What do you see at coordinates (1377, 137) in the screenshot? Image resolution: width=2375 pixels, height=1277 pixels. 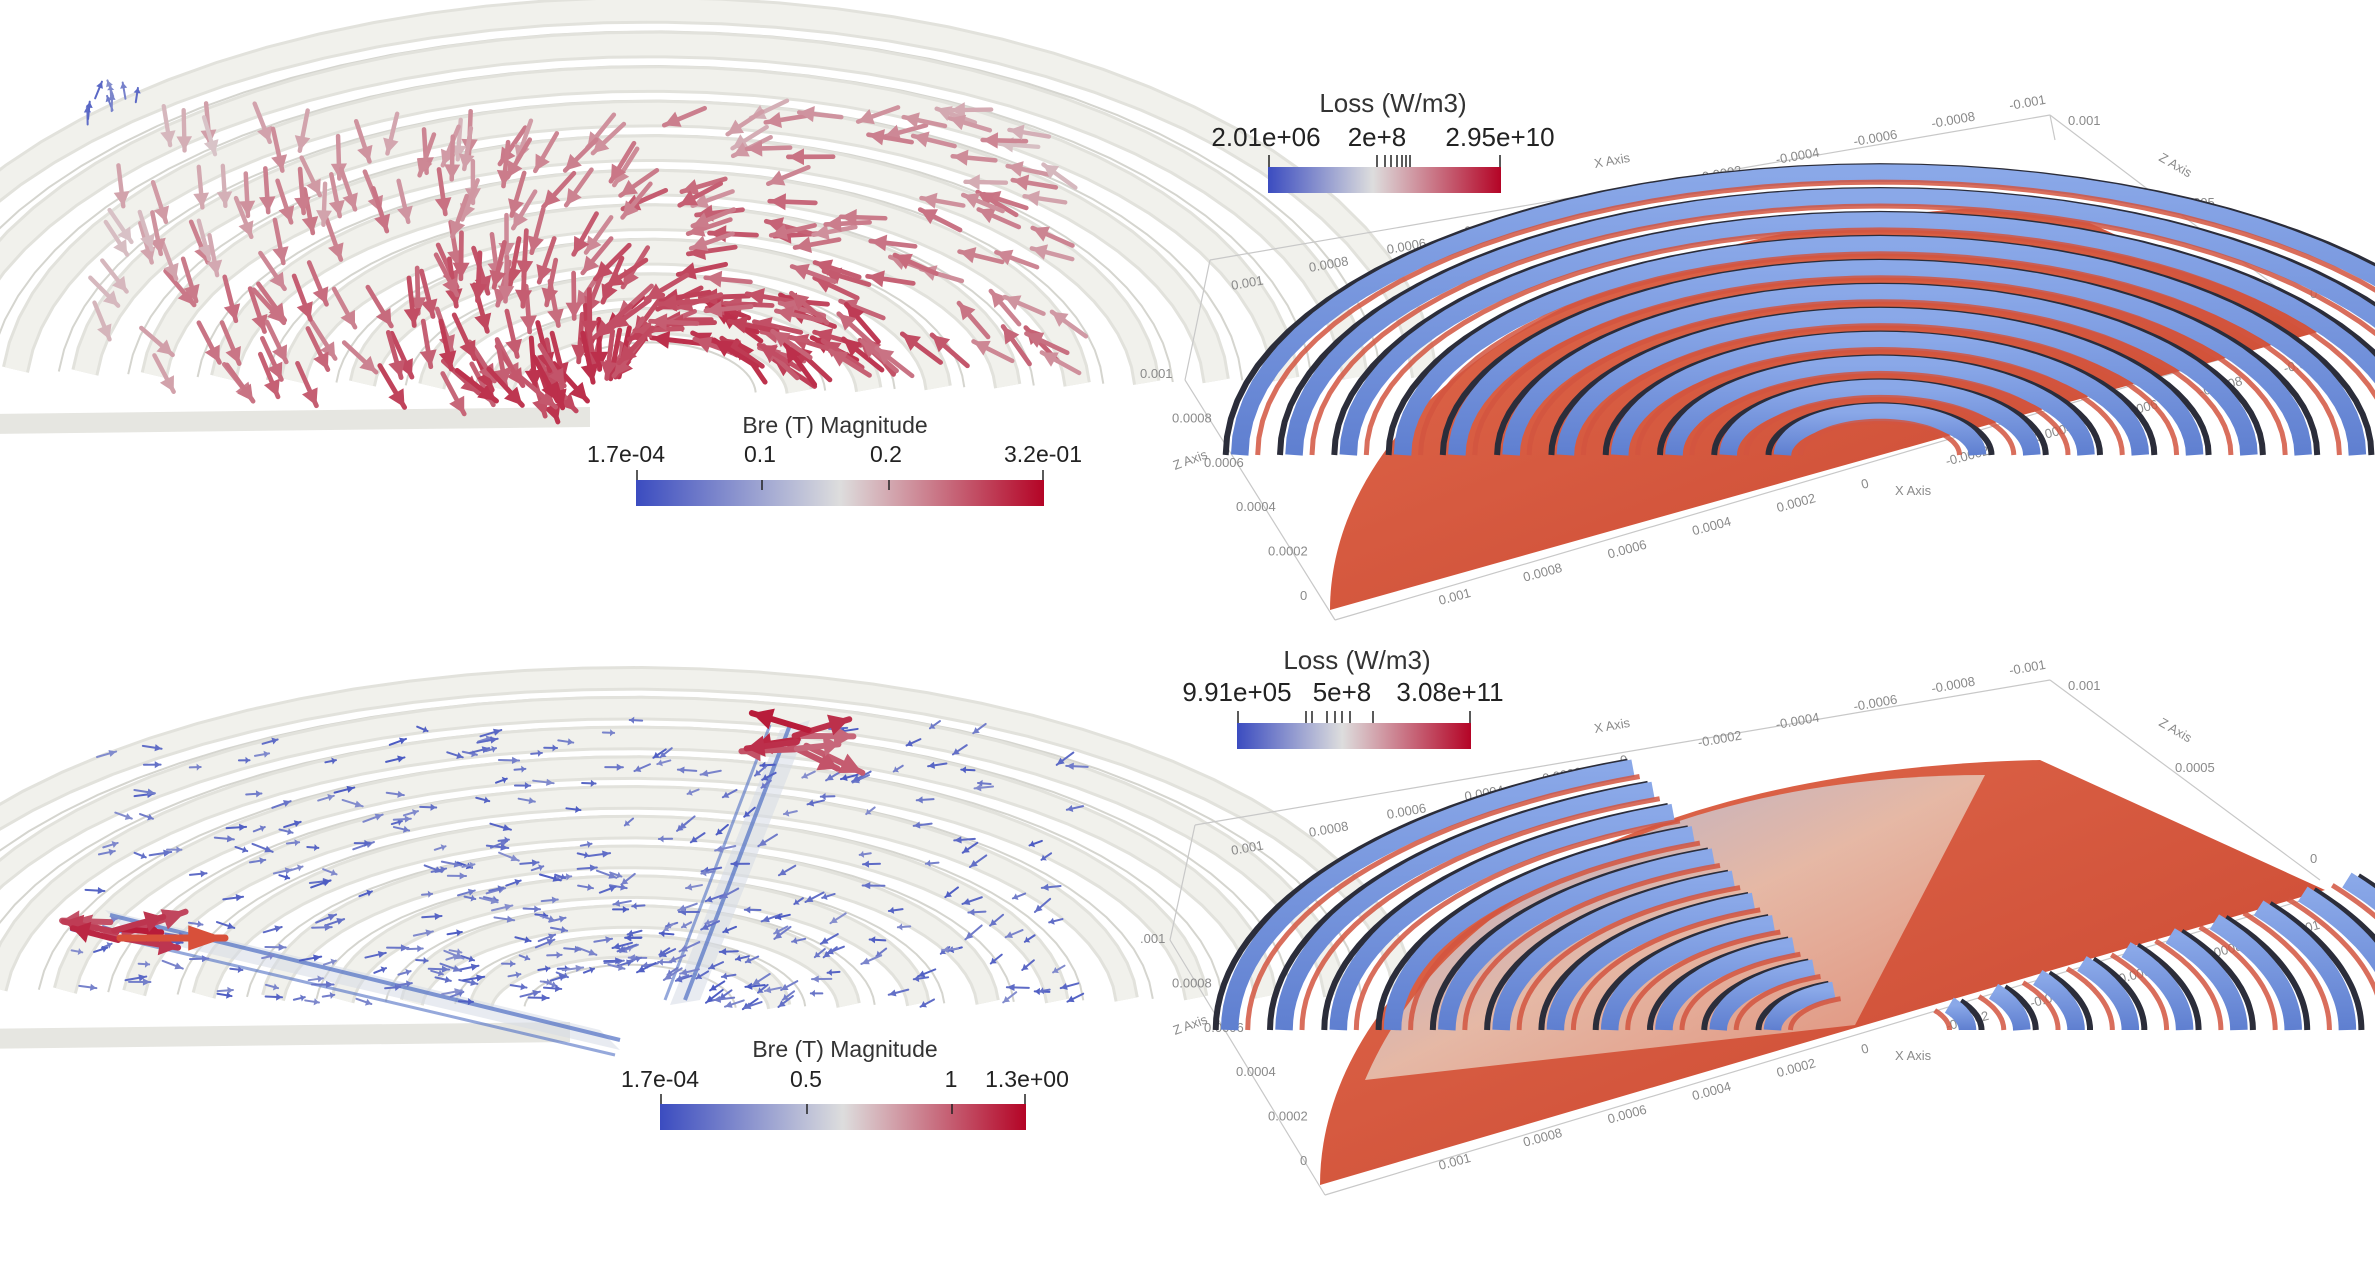 I see `colorbar-mid-label: 2e+8` at bounding box center [1377, 137].